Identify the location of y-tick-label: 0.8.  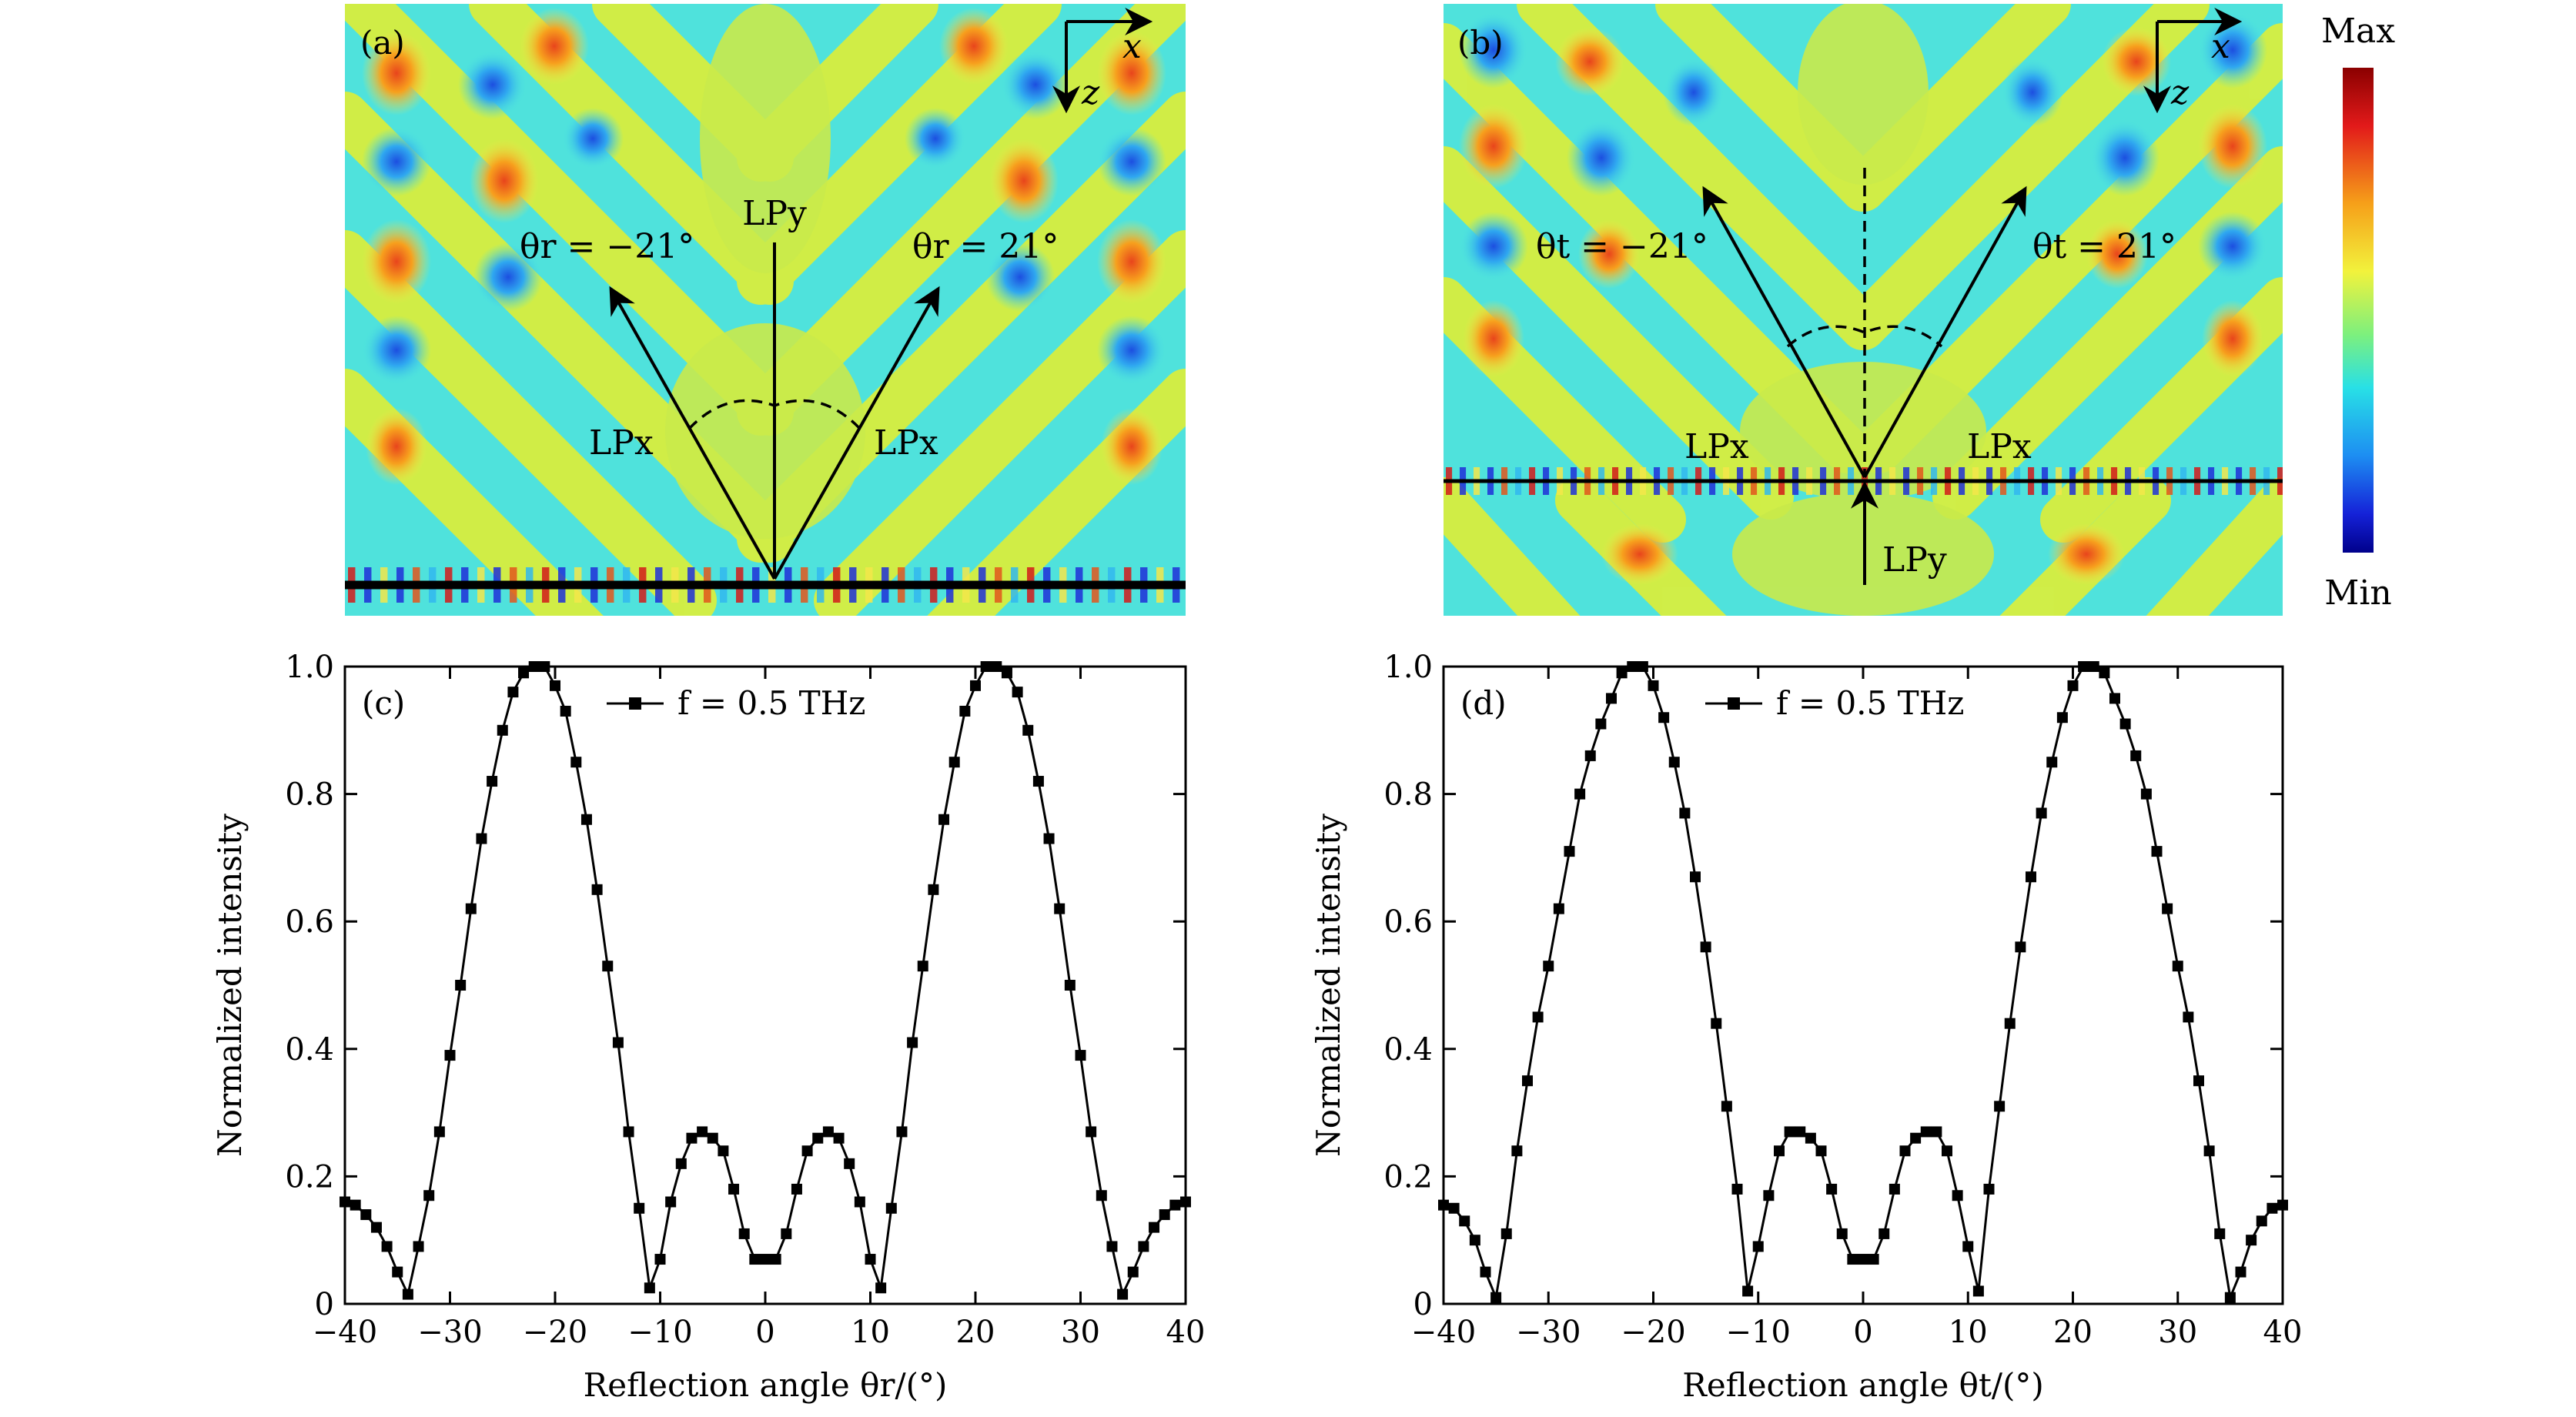
(1408, 795).